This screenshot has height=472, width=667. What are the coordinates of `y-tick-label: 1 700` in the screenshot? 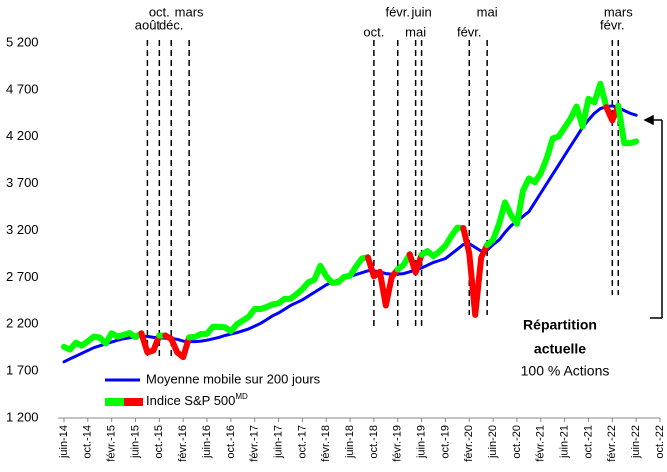 It's located at (22, 370).